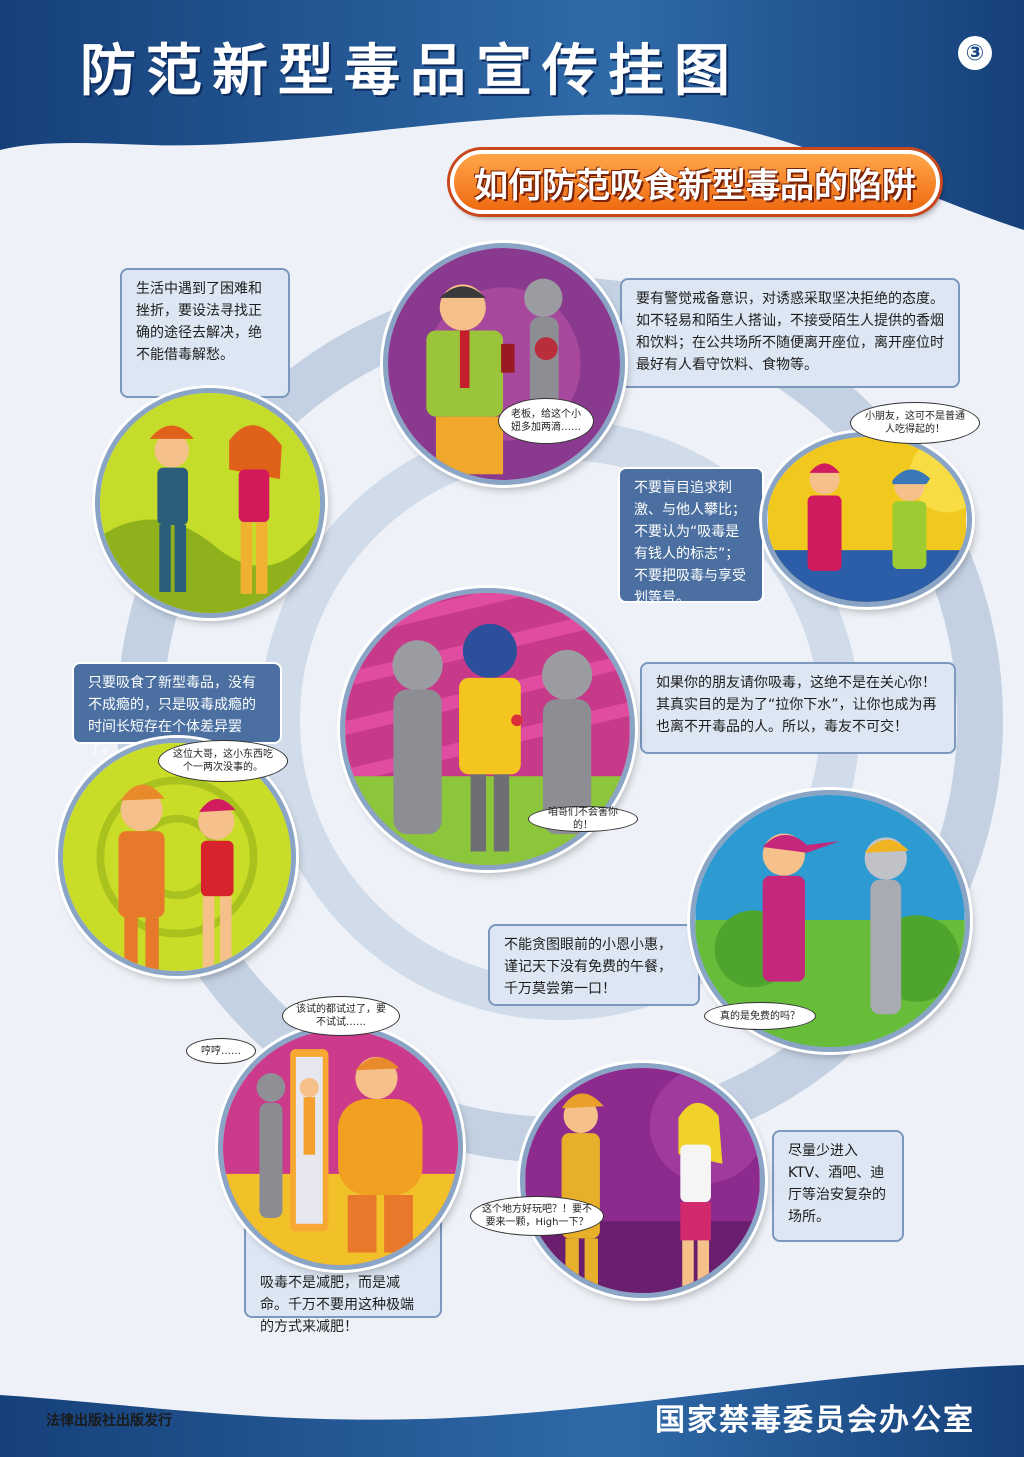 This screenshot has width=1024, height=1457. Describe the element at coordinates (410, 71) in the screenshot. I see `poster-title: 防范新型毒品宣传挂图` at that location.